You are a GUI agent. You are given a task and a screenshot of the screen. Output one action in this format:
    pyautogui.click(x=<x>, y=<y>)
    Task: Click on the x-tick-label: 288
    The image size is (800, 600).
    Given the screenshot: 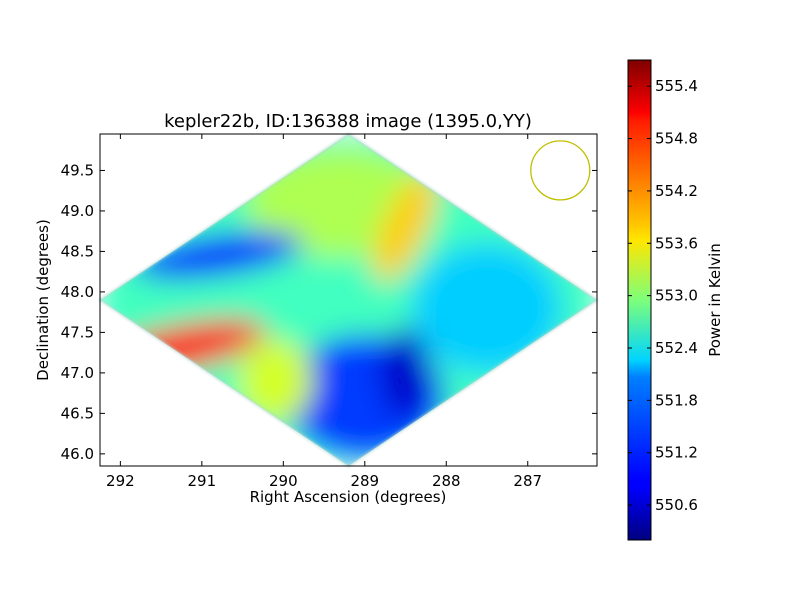 What is the action you would take?
    pyautogui.click(x=446, y=481)
    